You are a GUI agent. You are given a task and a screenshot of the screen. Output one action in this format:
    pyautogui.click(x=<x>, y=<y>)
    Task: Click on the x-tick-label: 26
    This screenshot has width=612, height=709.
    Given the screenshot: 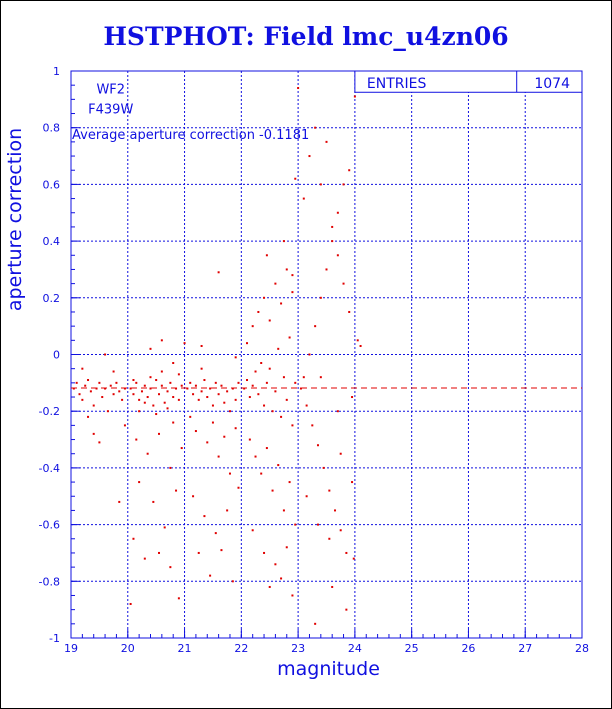 What is the action you would take?
    pyautogui.click(x=468, y=648)
    